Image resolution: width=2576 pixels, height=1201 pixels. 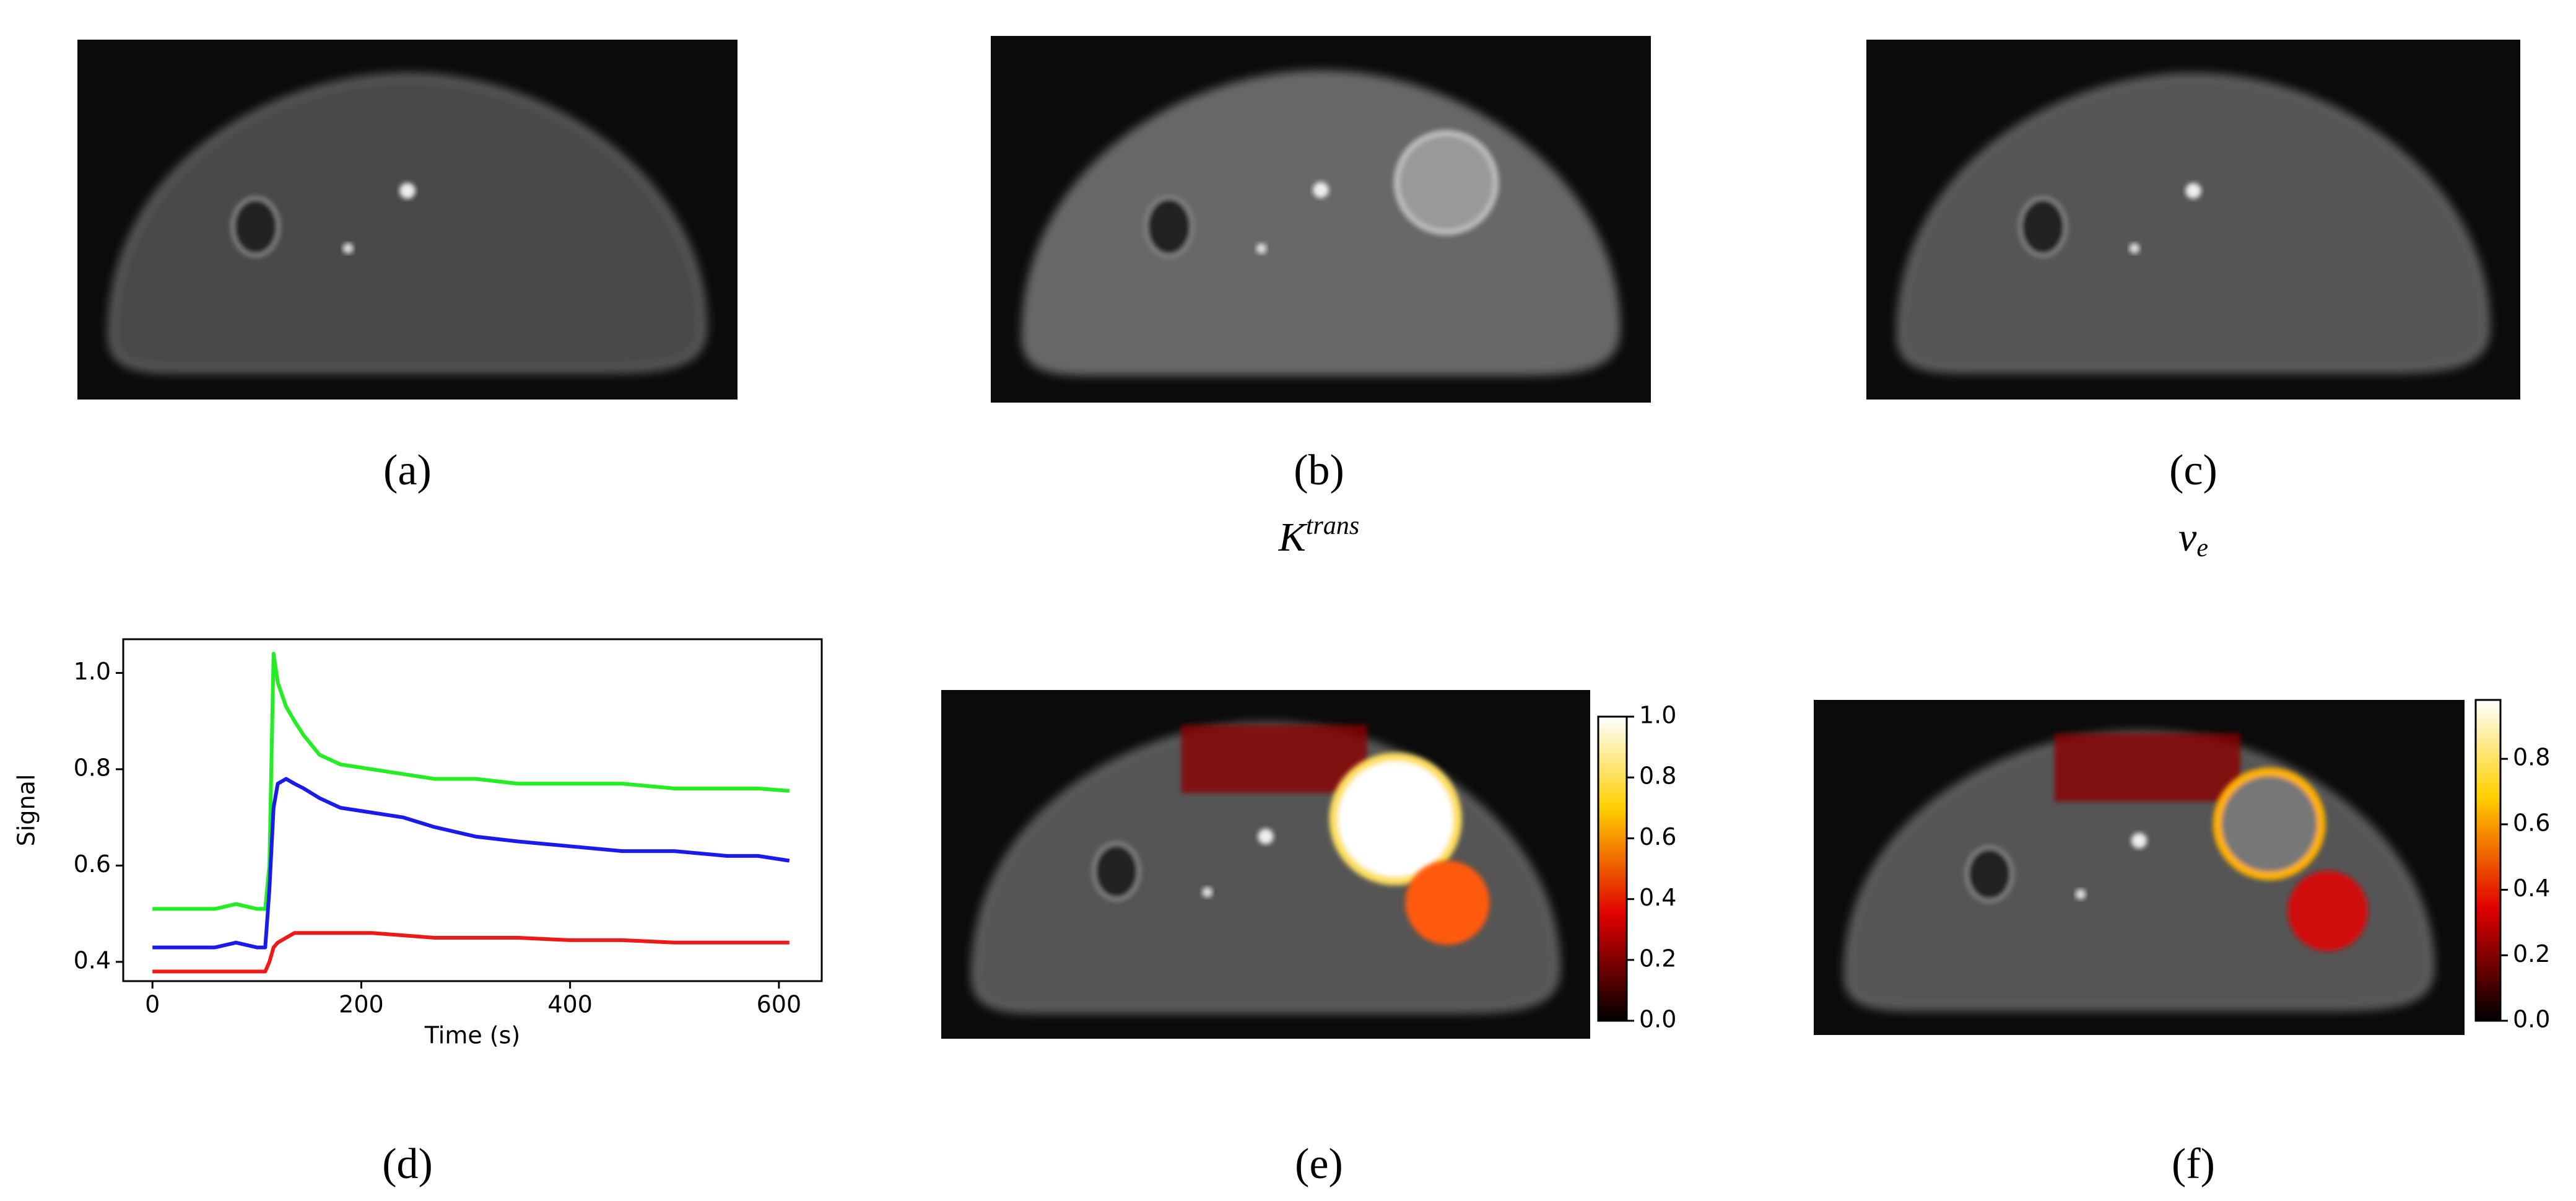 What do you see at coordinates (2202, 548) in the screenshot?
I see `caption-sub: e` at bounding box center [2202, 548].